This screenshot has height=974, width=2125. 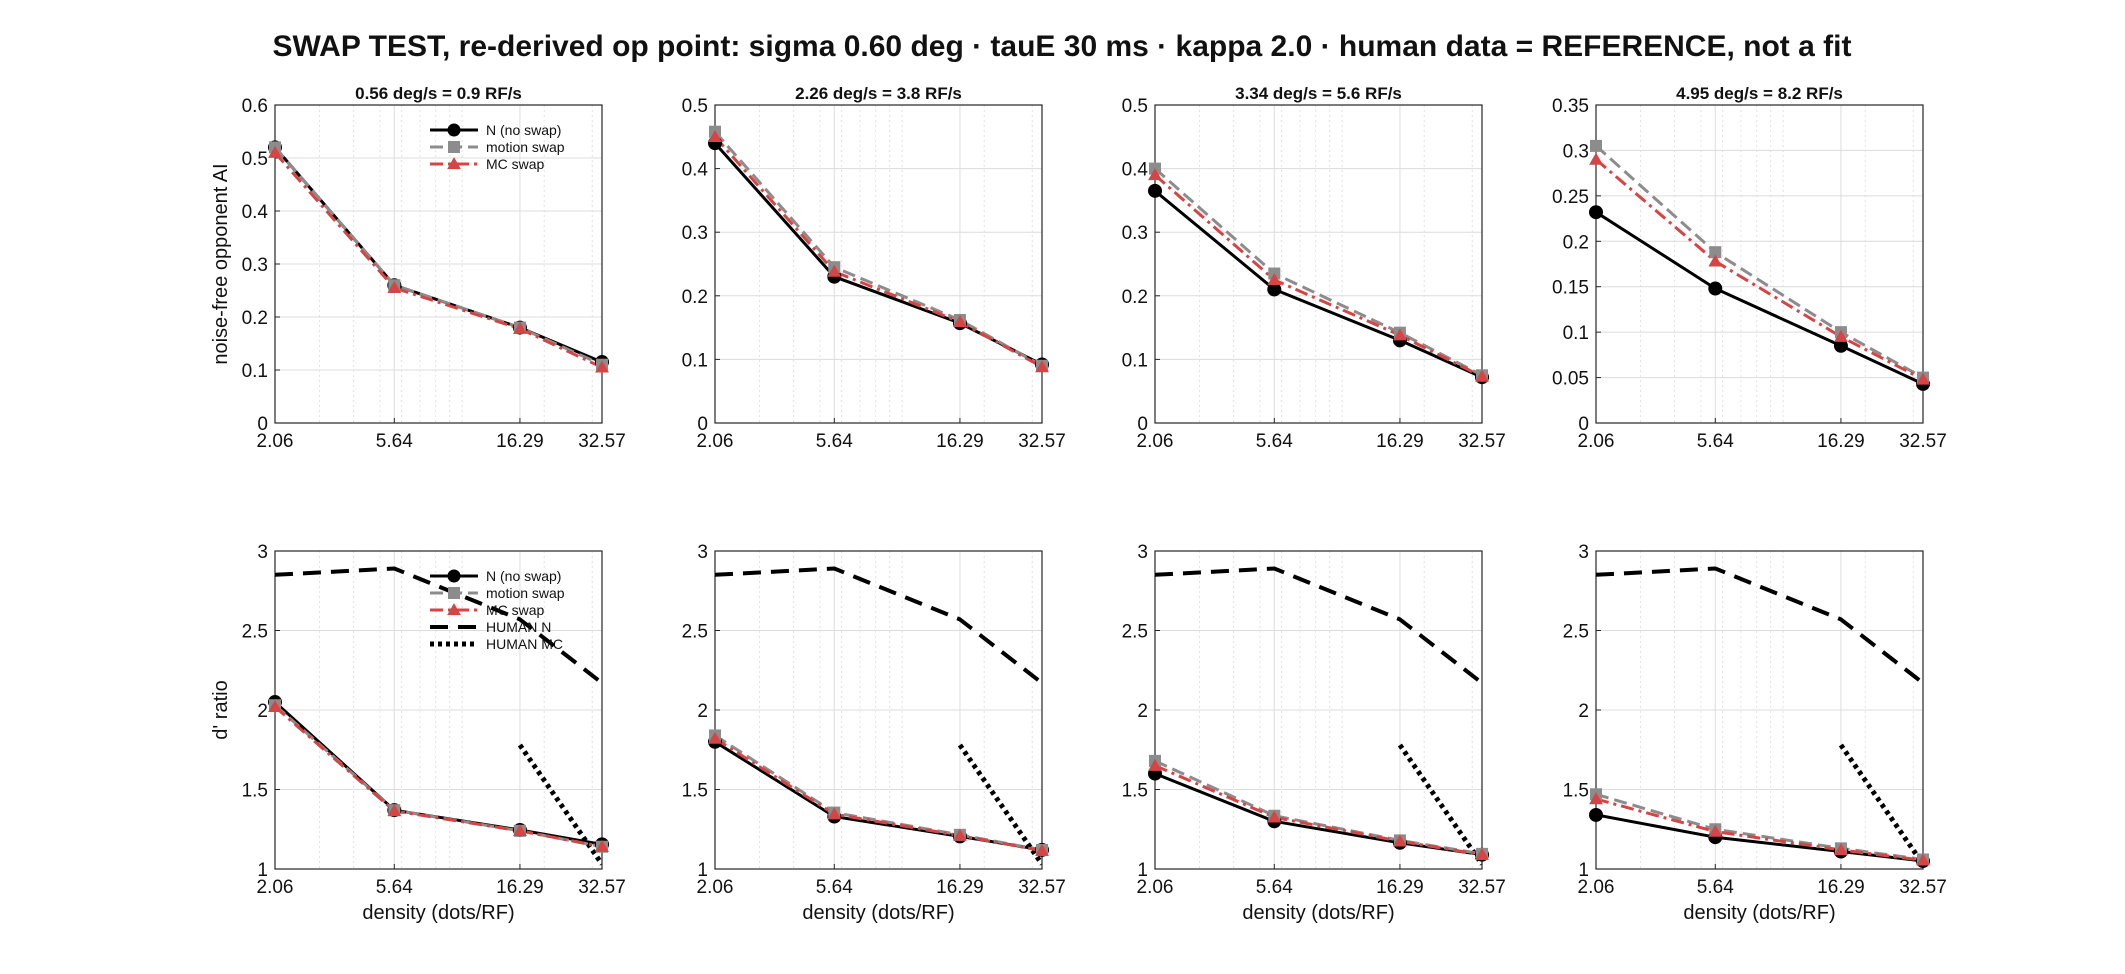 What do you see at coordinates (1759, 93) in the screenshot?
I see `subplot-title: 4.95 deg/s = 8.2 RF/s` at bounding box center [1759, 93].